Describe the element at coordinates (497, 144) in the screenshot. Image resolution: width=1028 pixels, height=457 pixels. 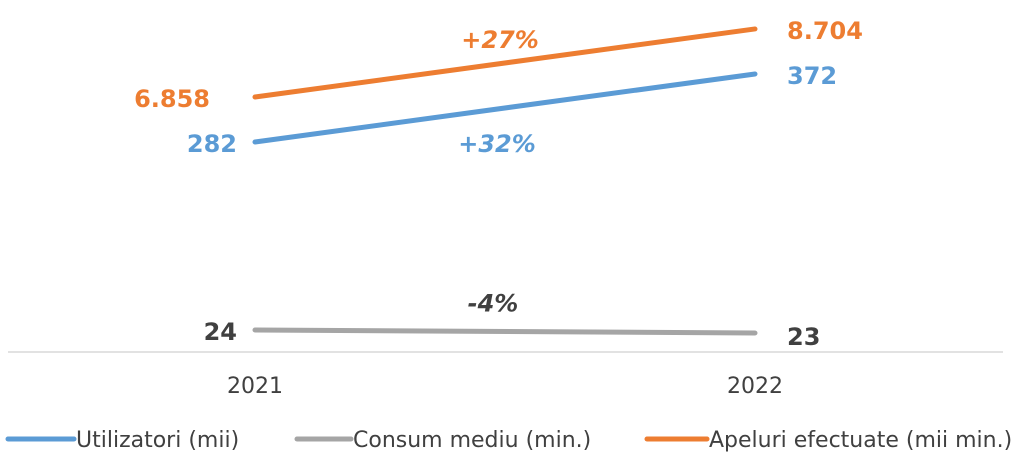
I see `series-1-change-label: +32%` at that location.